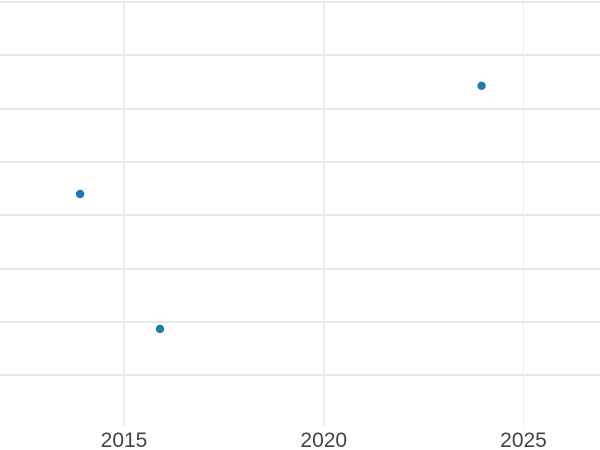  I want to click on x-tick-label: 2015, so click(124, 439).